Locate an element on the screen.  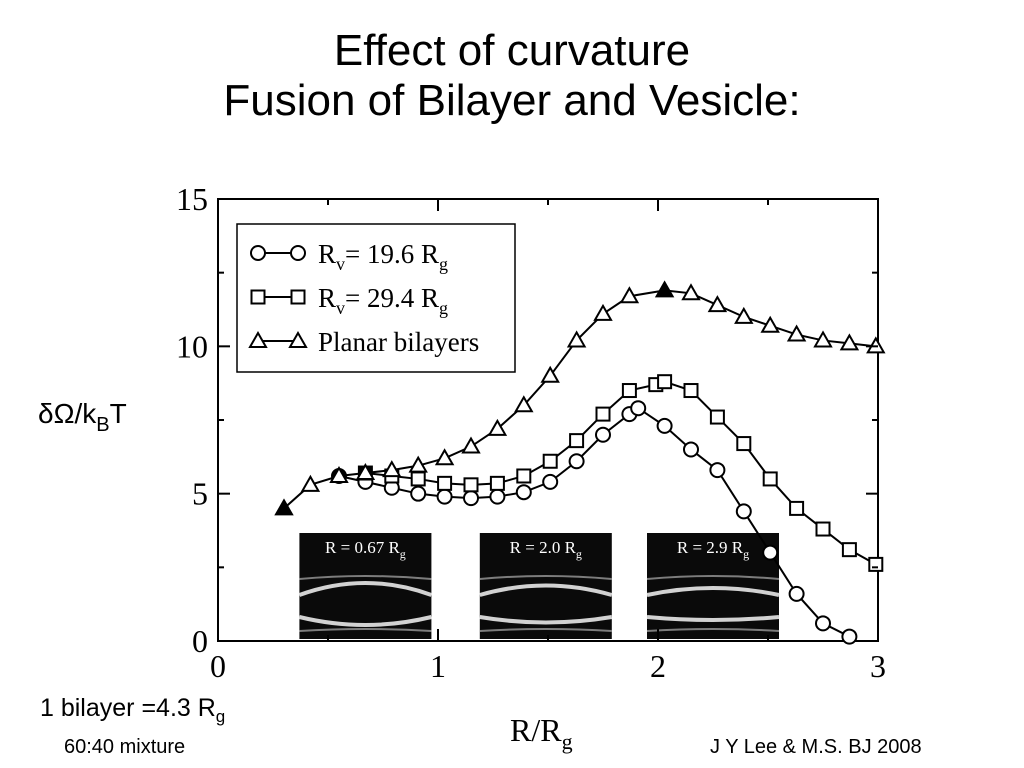
x-axis-label-main: R/R is located at coordinates (536, 730).